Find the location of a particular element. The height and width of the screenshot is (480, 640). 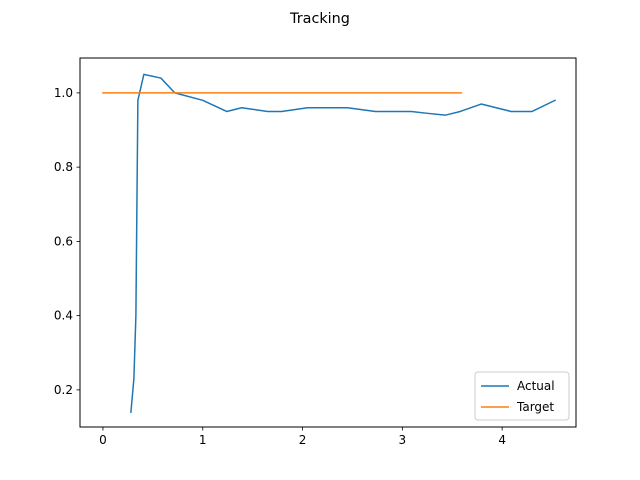

y-tick-label: 0.2 is located at coordinates (63, 390).